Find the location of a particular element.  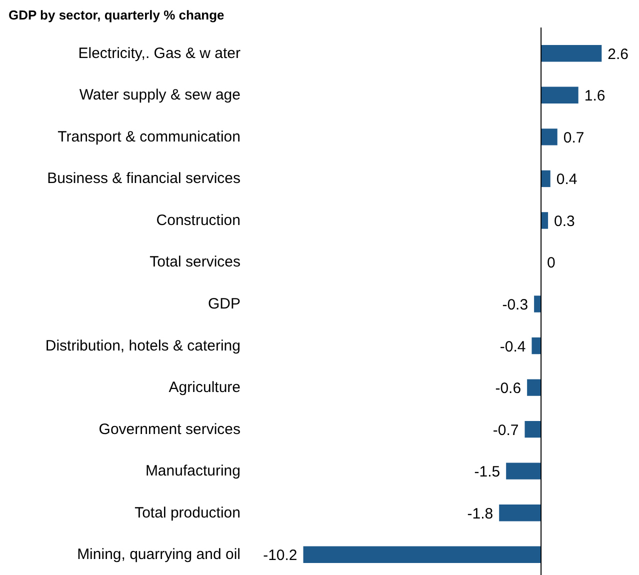

data-label: -0.3 is located at coordinates (515, 305).